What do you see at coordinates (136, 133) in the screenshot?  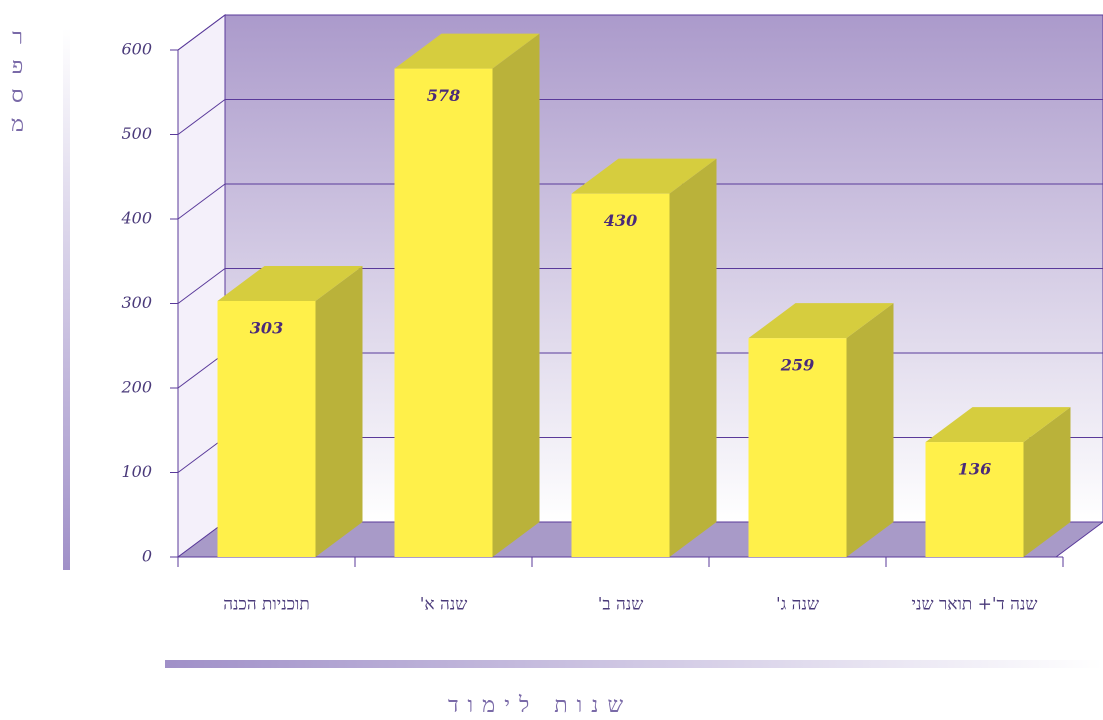 I see `y-tick-label: 500` at bounding box center [136, 133].